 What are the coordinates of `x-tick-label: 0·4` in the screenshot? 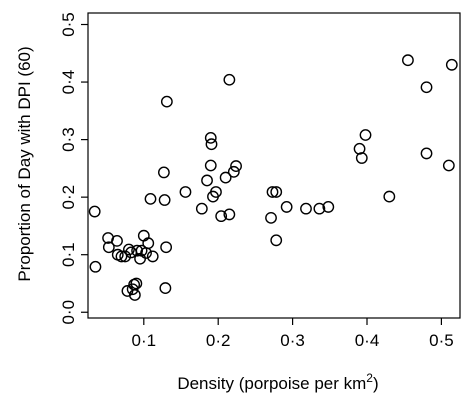 It's located at (367, 340).